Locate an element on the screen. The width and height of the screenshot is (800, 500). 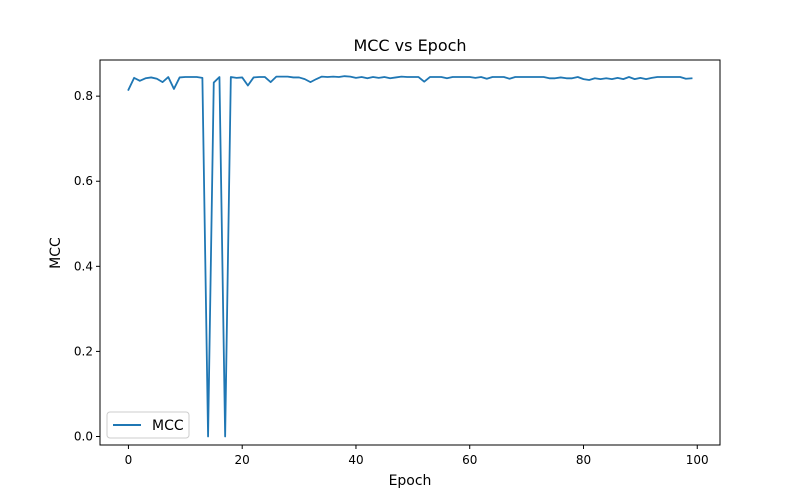
y-tick-label: 0.8 is located at coordinates (83, 96).